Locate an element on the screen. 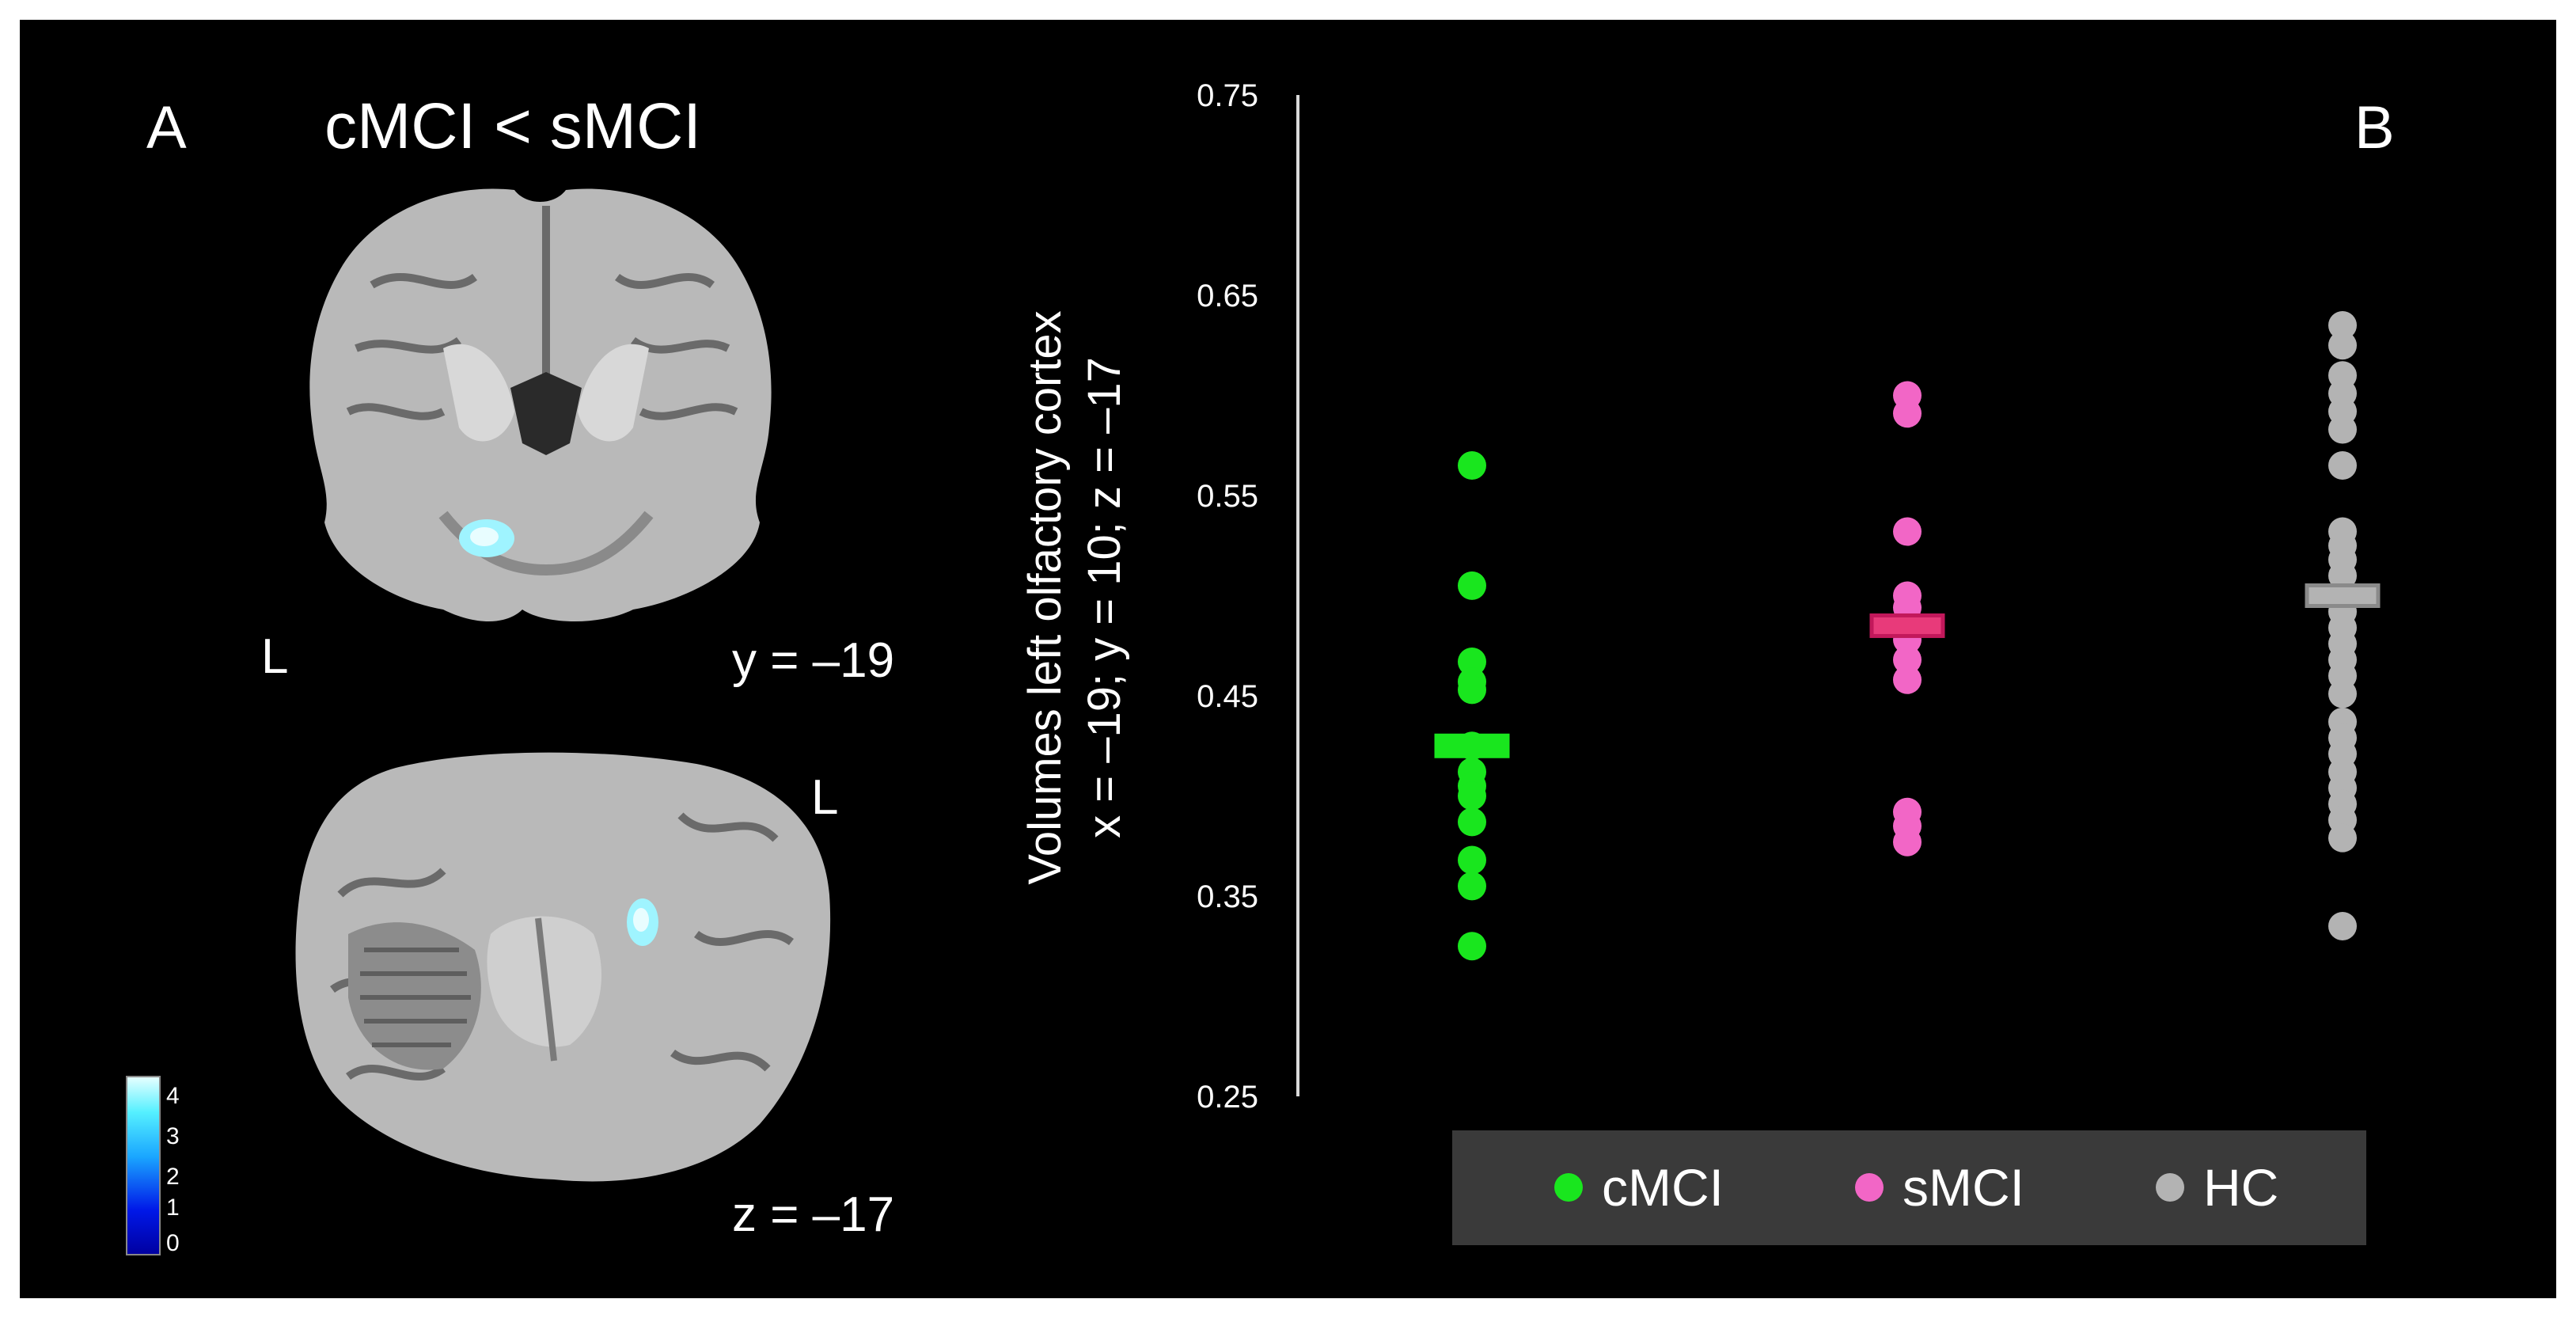  y-tick-label: 0.65 is located at coordinates (1227, 296).